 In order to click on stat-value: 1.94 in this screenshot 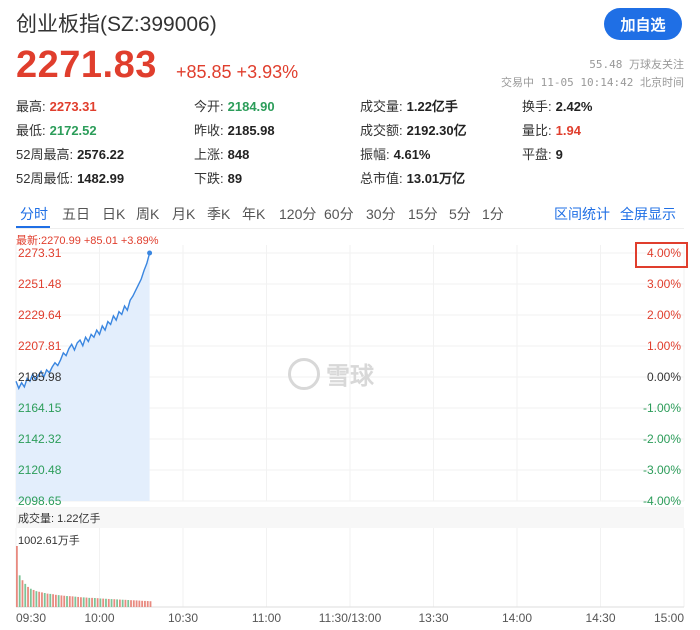, I will do `click(568, 130)`.